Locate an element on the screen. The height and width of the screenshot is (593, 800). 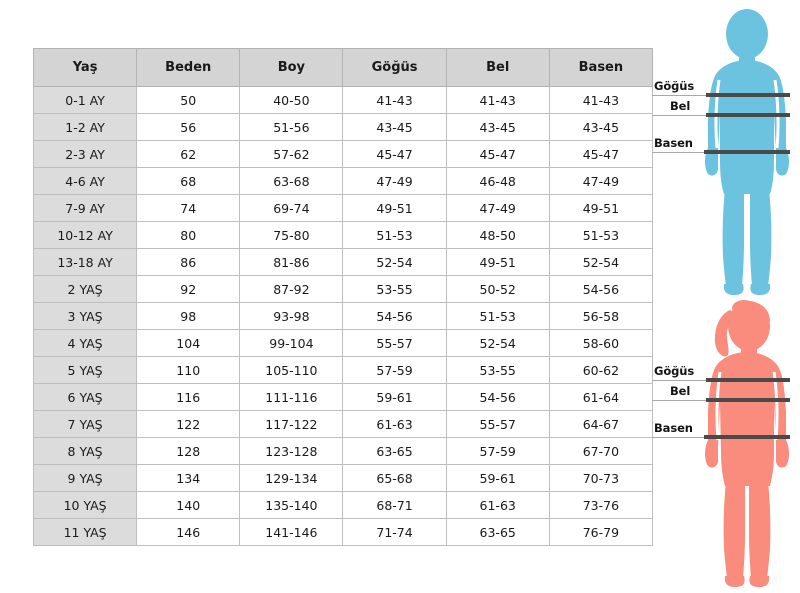
cell-boy: 57-62 is located at coordinates (291, 154).